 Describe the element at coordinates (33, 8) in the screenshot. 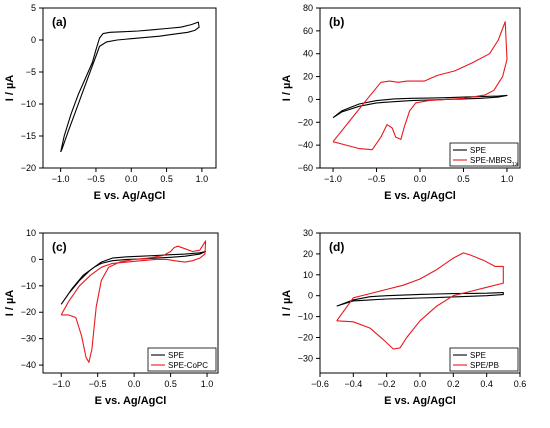

I see `y-tick-label: 5` at that location.